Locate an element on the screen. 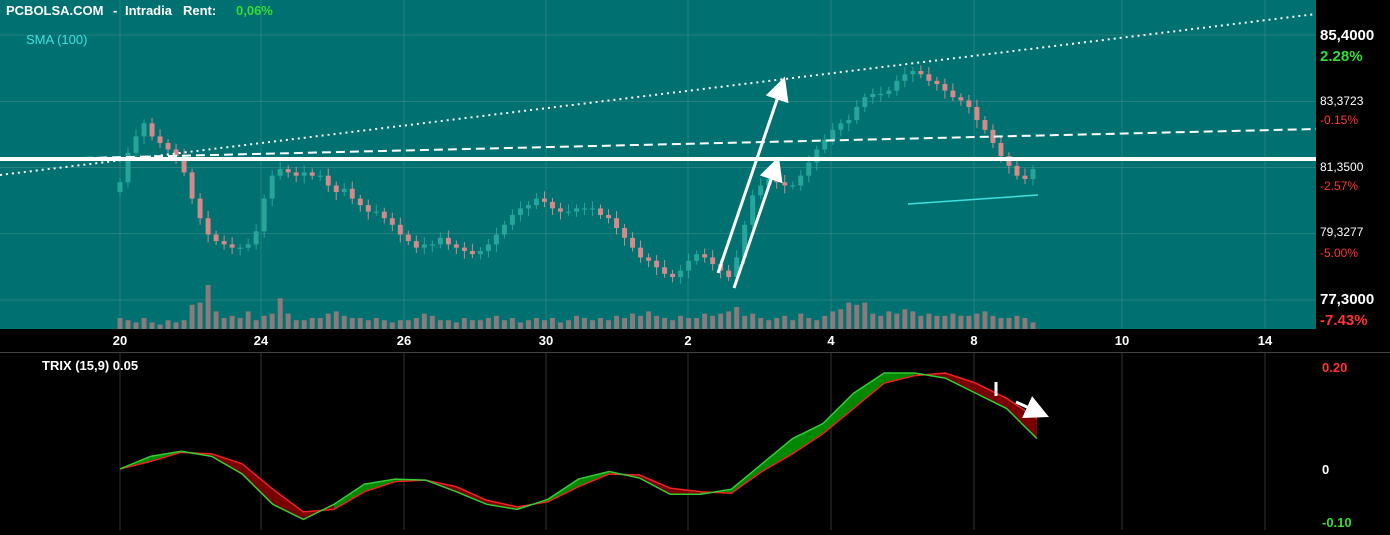  date-axis: 20 24 26 30 2 4 8 10 14 is located at coordinates (693, 340).